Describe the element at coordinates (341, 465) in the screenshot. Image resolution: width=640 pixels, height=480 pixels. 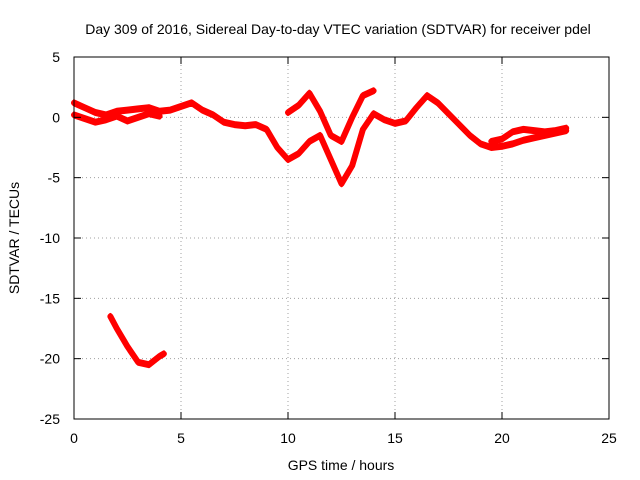
I see `x-axis-label: GPS time / hours` at that location.